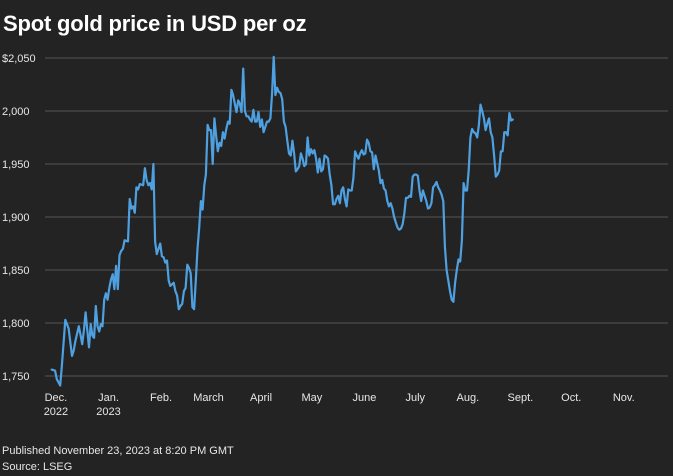  What do you see at coordinates (521, 398) in the screenshot?
I see `x-tick-label: Sept.` at bounding box center [521, 398].